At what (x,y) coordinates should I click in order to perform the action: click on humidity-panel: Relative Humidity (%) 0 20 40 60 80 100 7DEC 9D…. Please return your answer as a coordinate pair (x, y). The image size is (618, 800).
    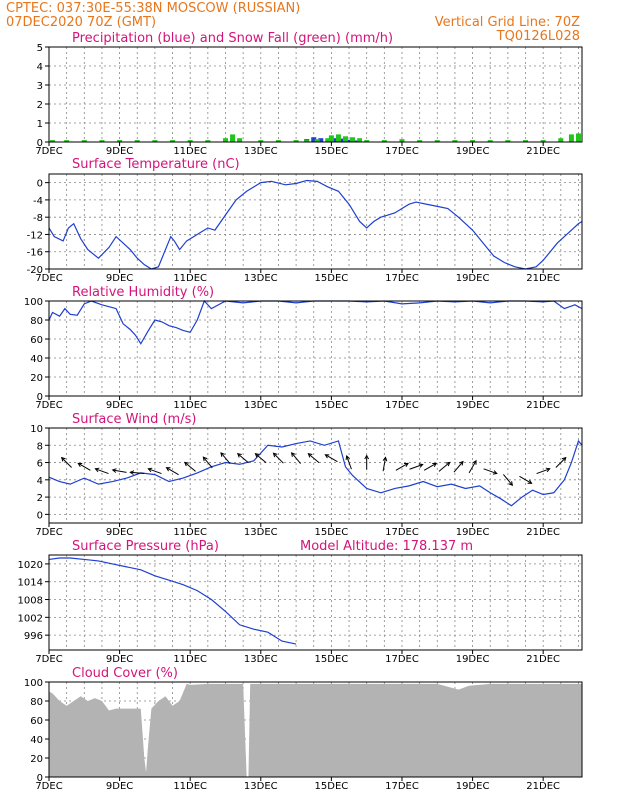
    Looking at the image, I should click on (303, 348).